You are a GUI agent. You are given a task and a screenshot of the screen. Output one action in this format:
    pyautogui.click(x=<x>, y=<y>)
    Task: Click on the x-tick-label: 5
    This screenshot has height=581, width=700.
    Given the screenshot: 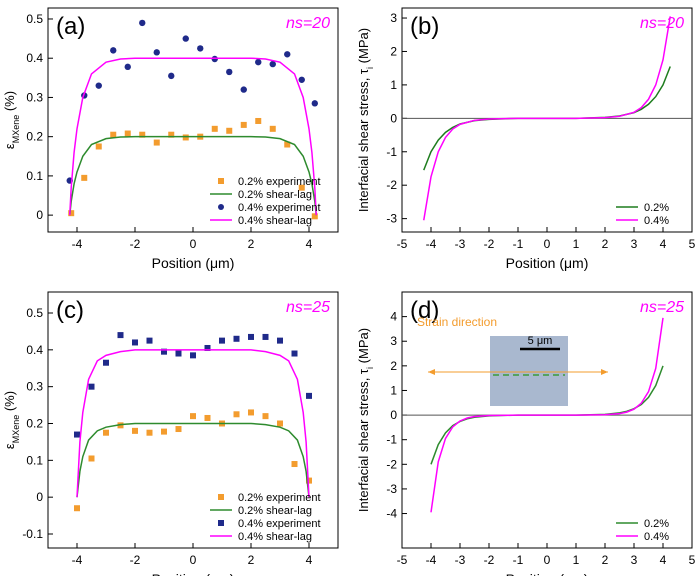 What is the action you would take?
    pyautogui.click(x=692, y=244)
    